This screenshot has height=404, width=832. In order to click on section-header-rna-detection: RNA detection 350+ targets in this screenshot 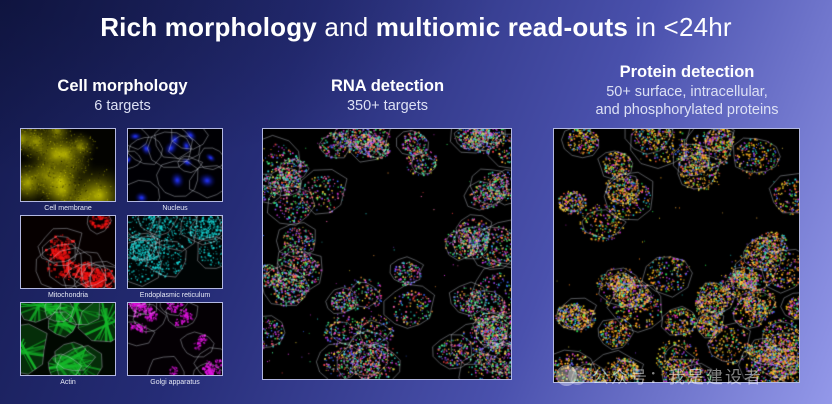, I will do `click(387, 95)`.